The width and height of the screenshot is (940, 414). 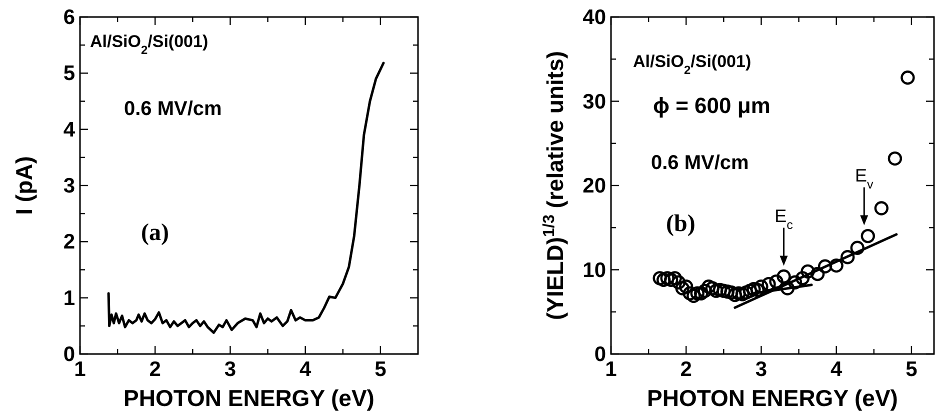 What do you see at coordinates (24, 185) in the screenshot?
I see `y-axis-title: I (pA)` at bounding box center [24, 185].